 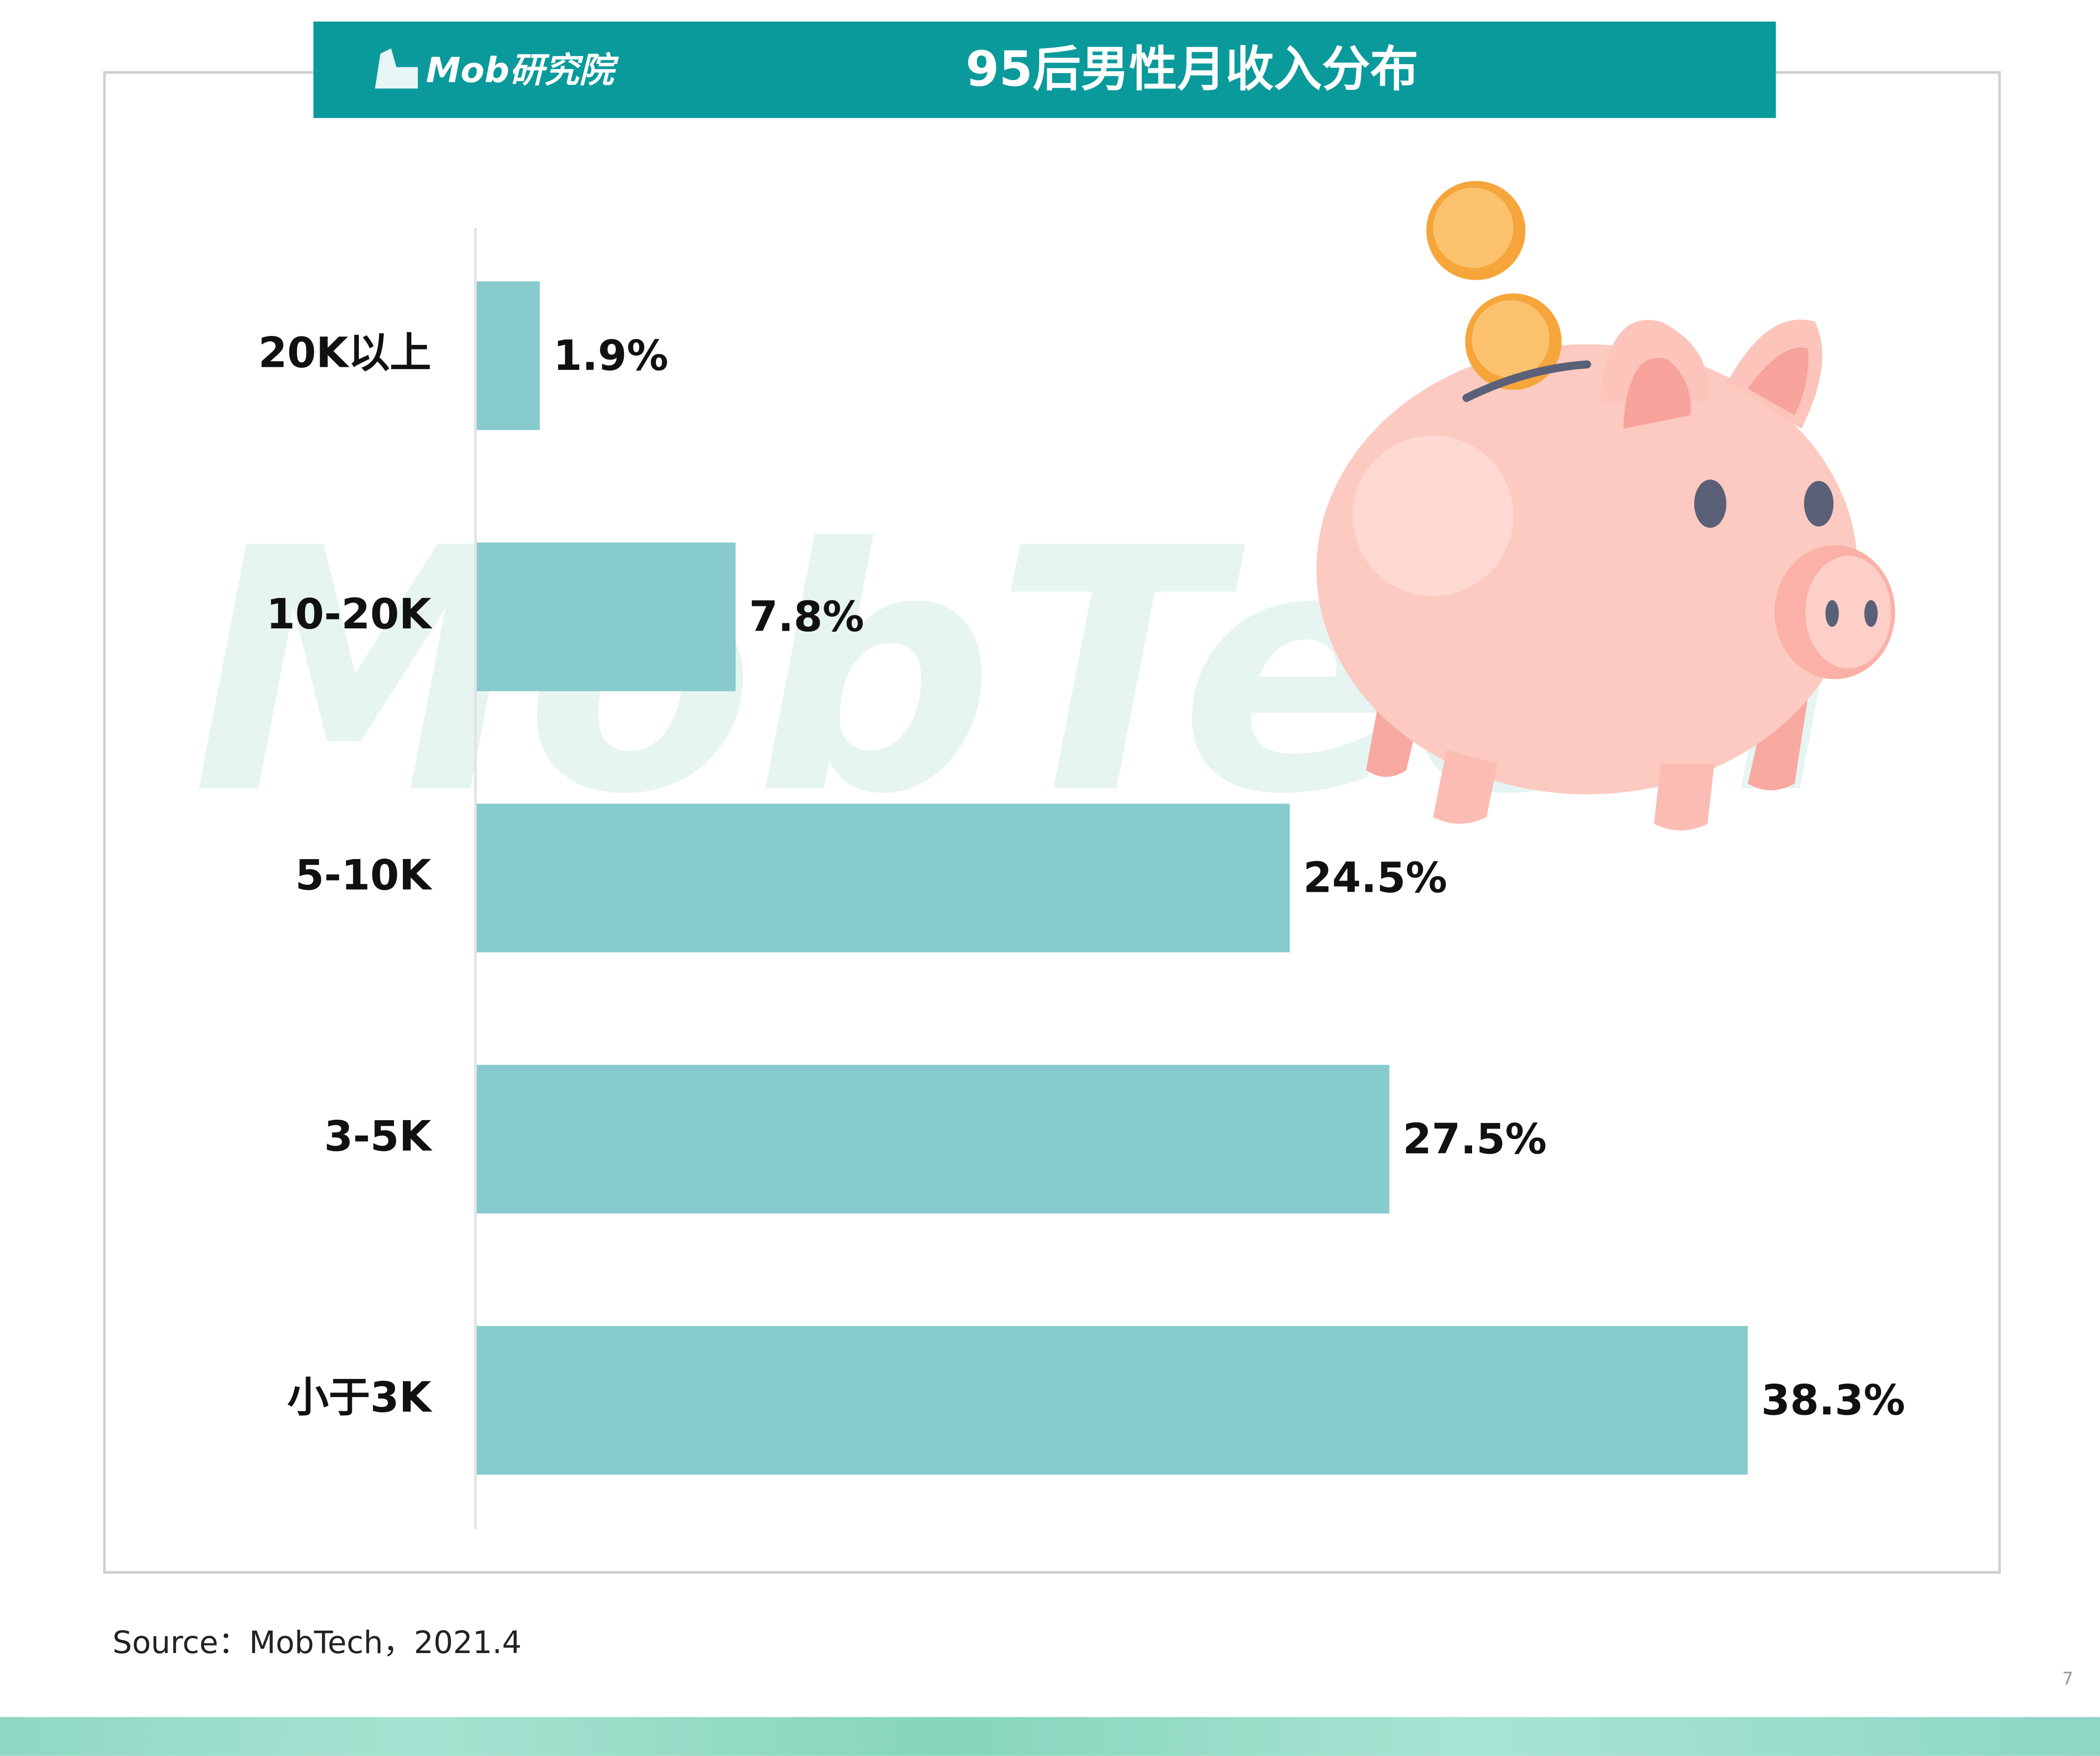 What do you see at coordinates (1606, 506) in the screenshot?
I see `piggy-bank` at bounding box center [1606, 506].